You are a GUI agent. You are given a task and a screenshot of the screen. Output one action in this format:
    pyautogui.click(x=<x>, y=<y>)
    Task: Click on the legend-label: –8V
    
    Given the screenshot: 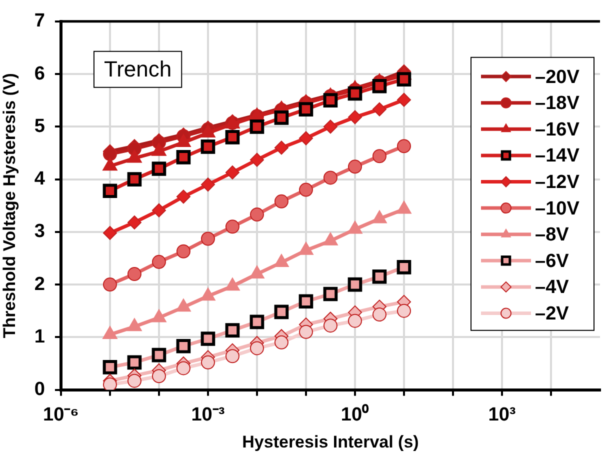 What is the action you would take?
    pyautogui.click(x=552, y=235)
    